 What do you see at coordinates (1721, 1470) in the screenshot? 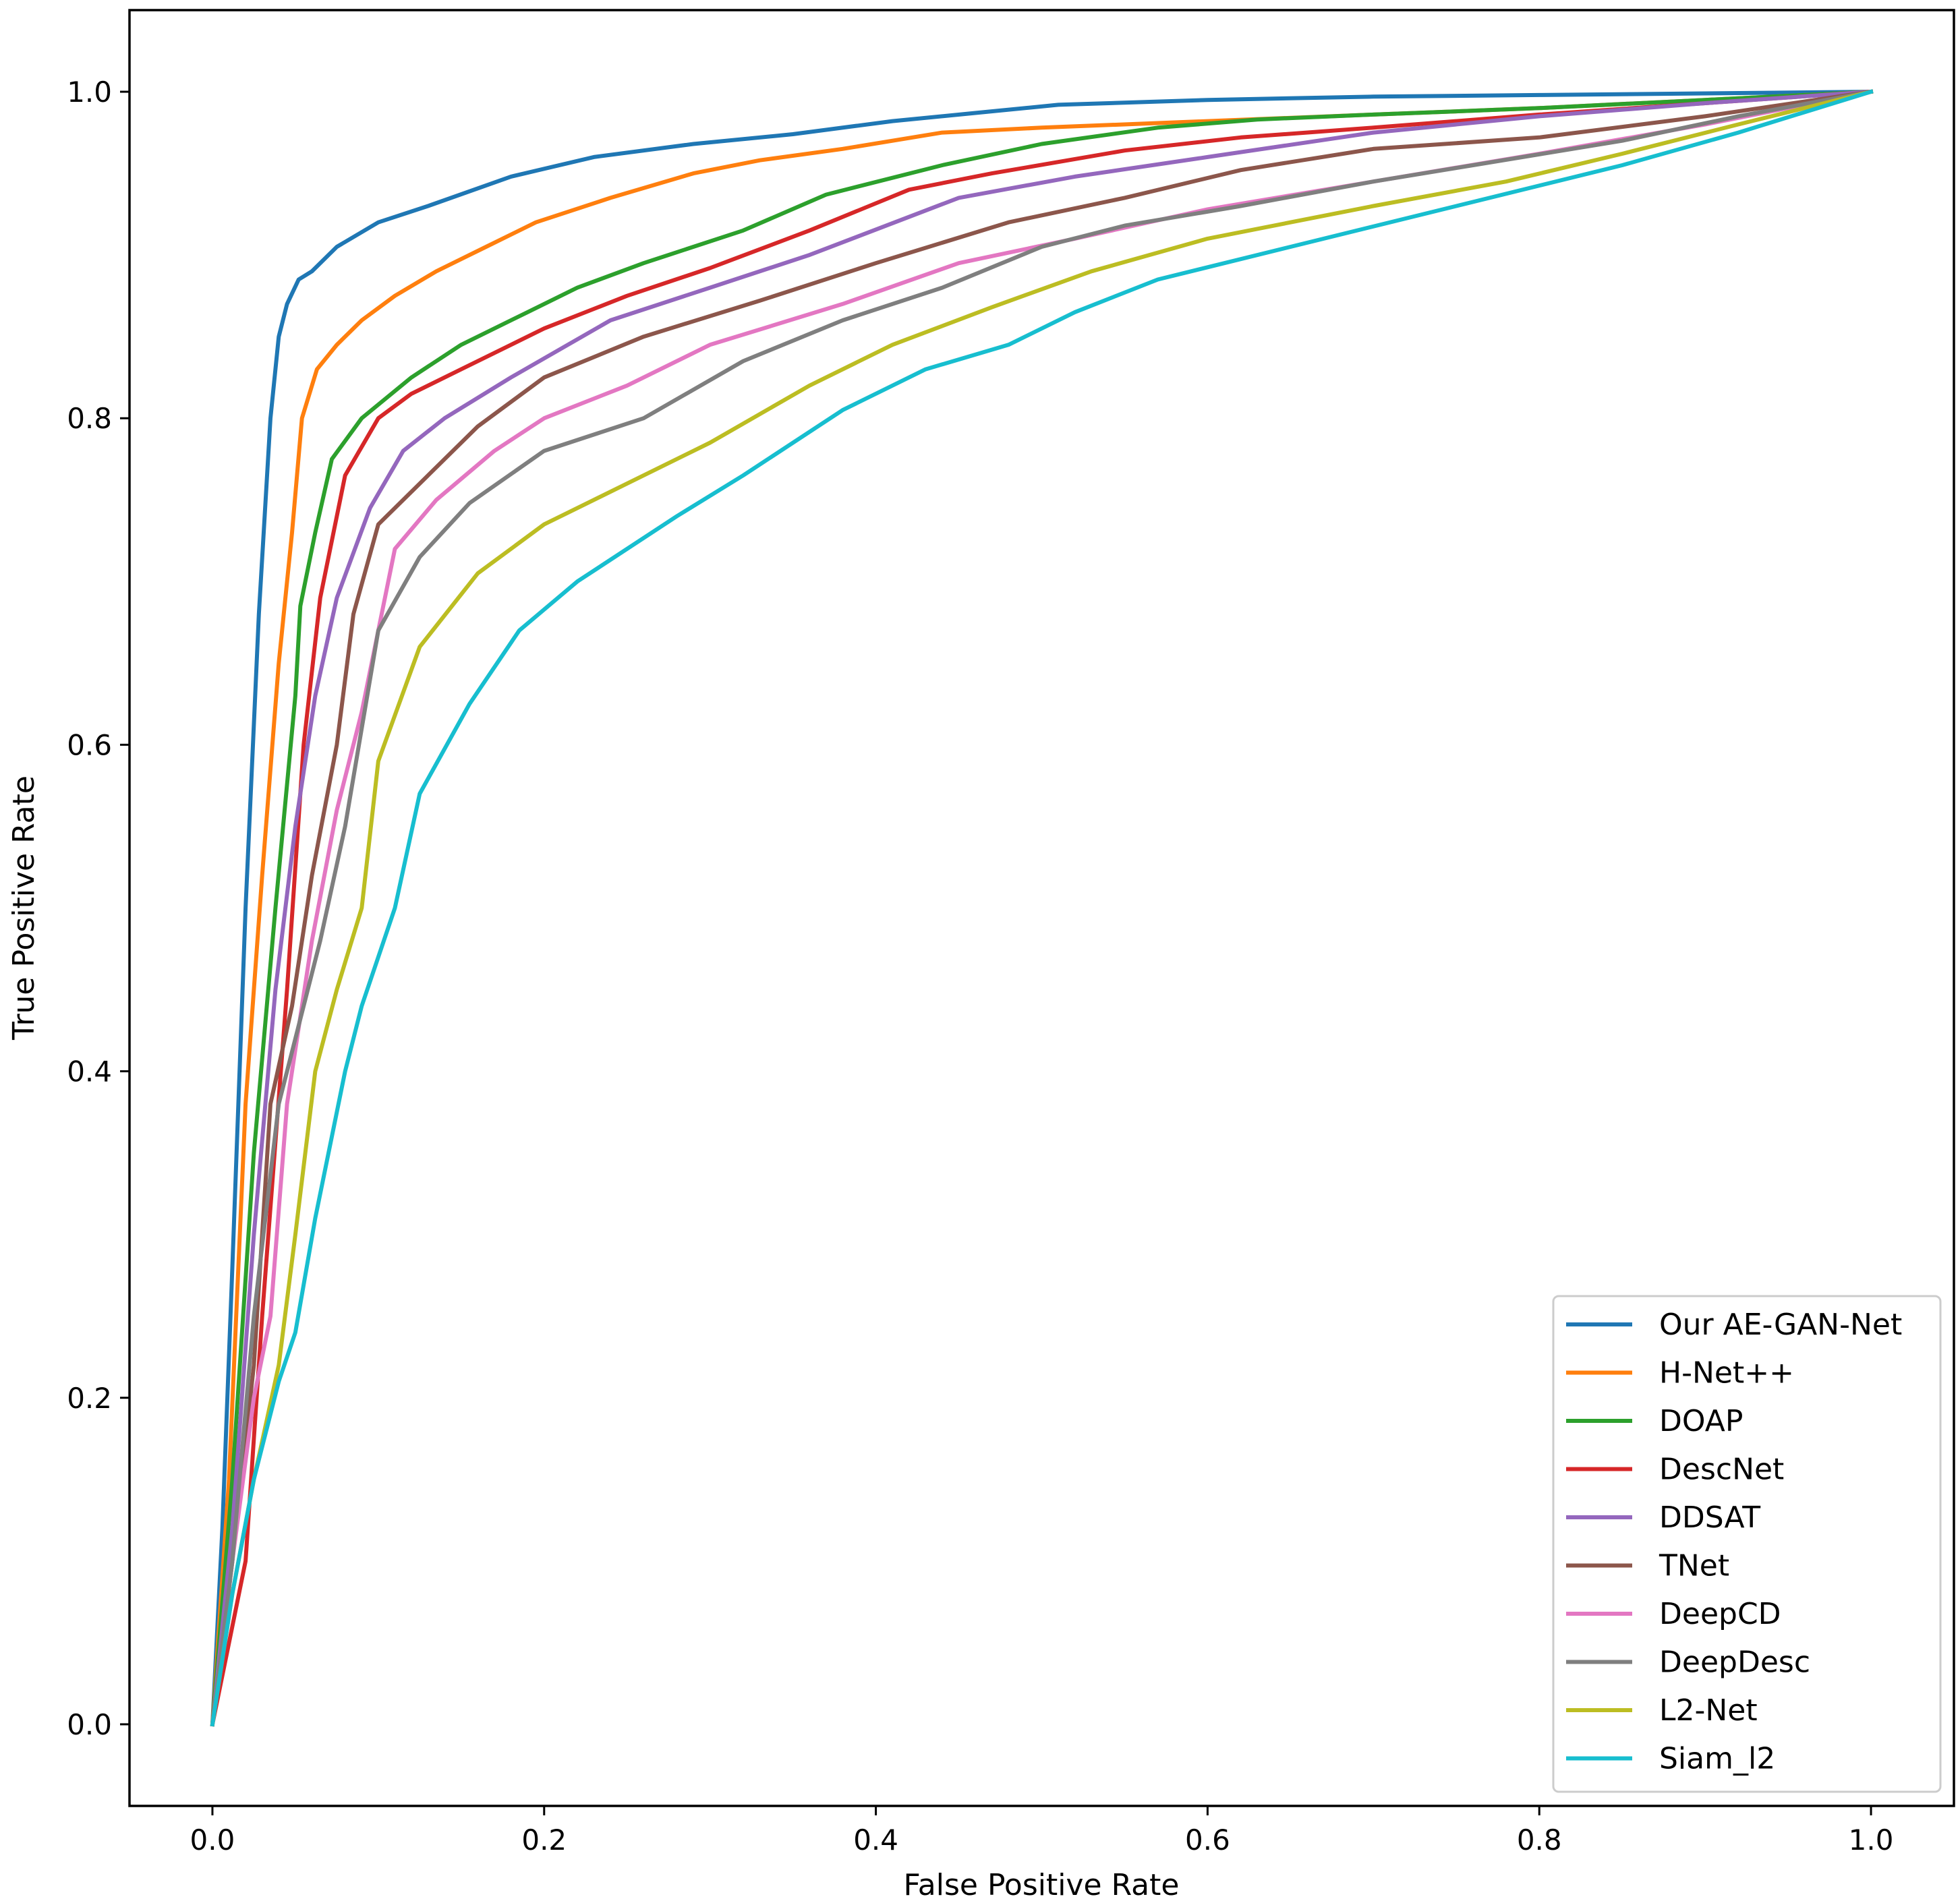
I see `legend-label-3: DescNet` at bounding box center [1721, 1470].